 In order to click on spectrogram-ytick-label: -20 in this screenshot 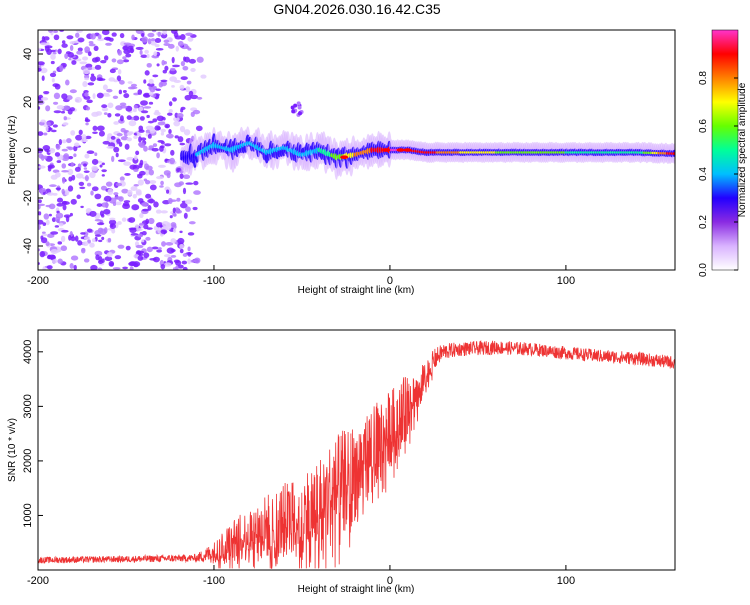, I will do `click(28, 198)`.